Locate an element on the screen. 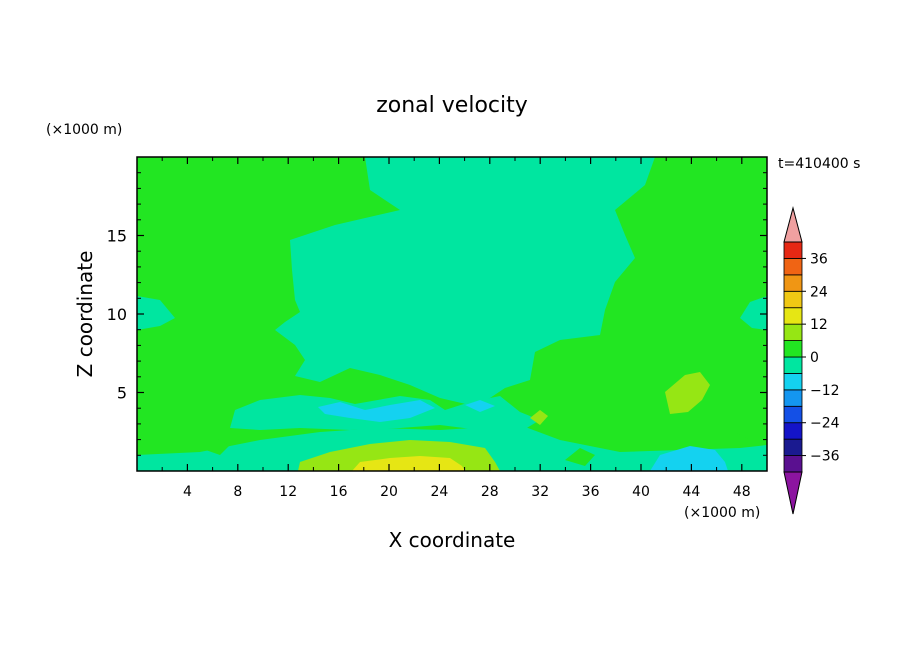  x-tick-label: 40 is located at coordinates (641, 492).